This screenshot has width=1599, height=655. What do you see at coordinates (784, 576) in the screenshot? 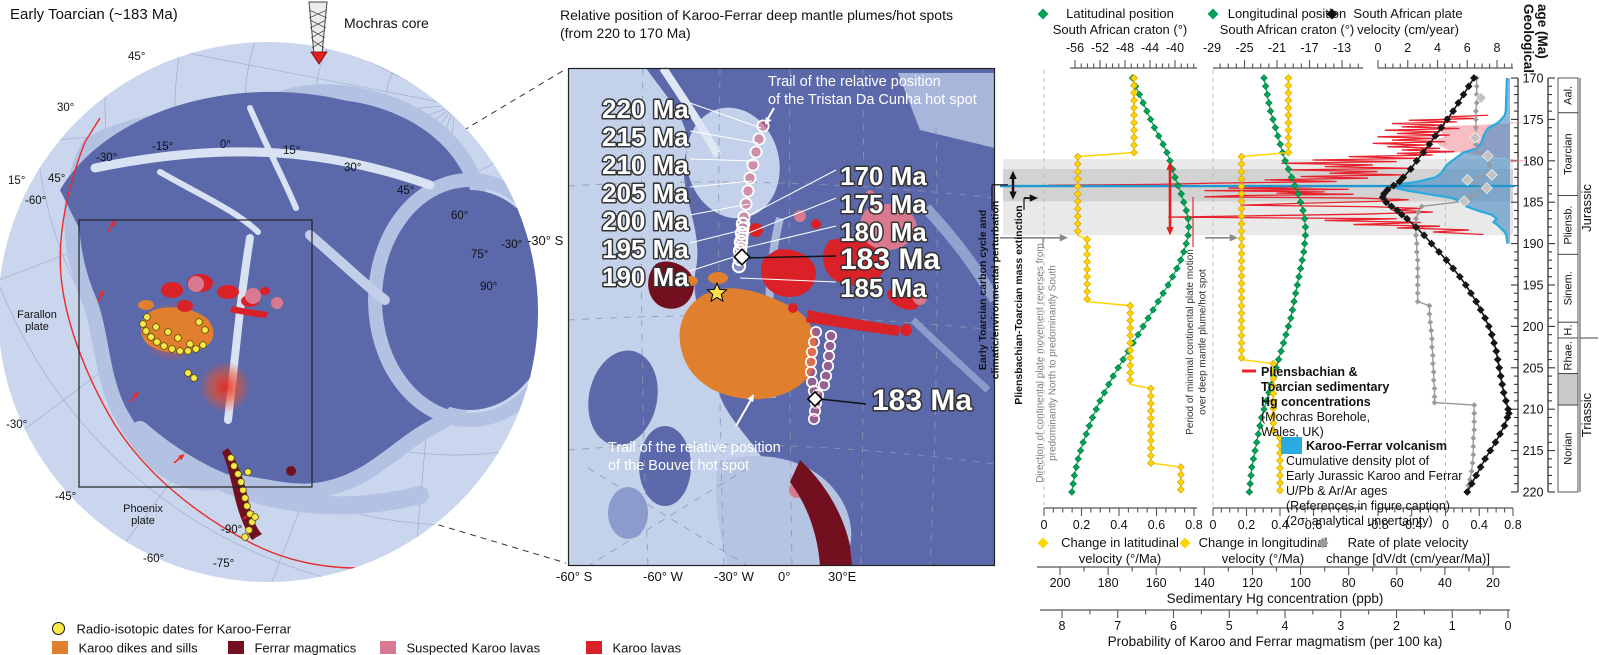
I see `map-longitude-label: 0°` at bounding box center [784, 576].